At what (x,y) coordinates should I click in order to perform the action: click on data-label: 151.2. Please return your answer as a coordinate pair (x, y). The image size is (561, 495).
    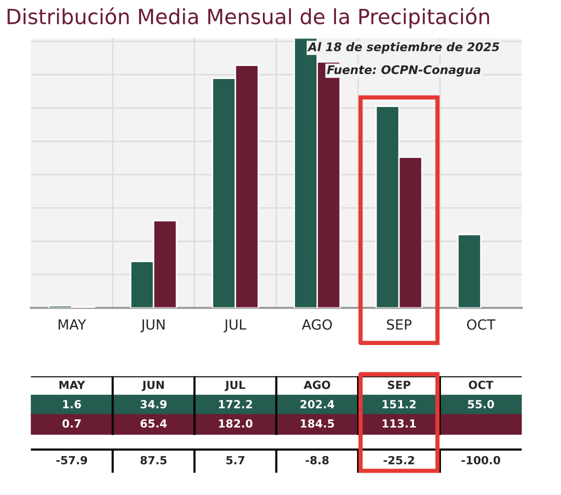
    Looking at the image, I should click on (399, 404).